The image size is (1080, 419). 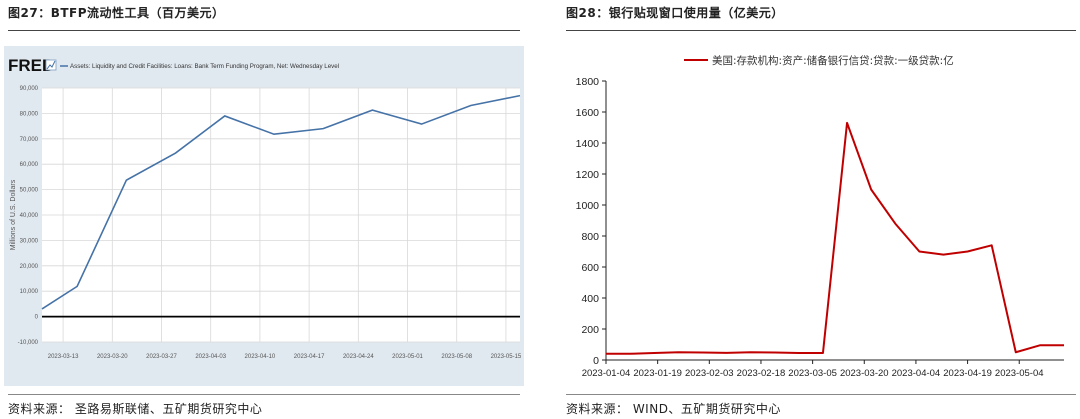 I want to click on y-tick-label: 1000, so click(x=588, y=206).